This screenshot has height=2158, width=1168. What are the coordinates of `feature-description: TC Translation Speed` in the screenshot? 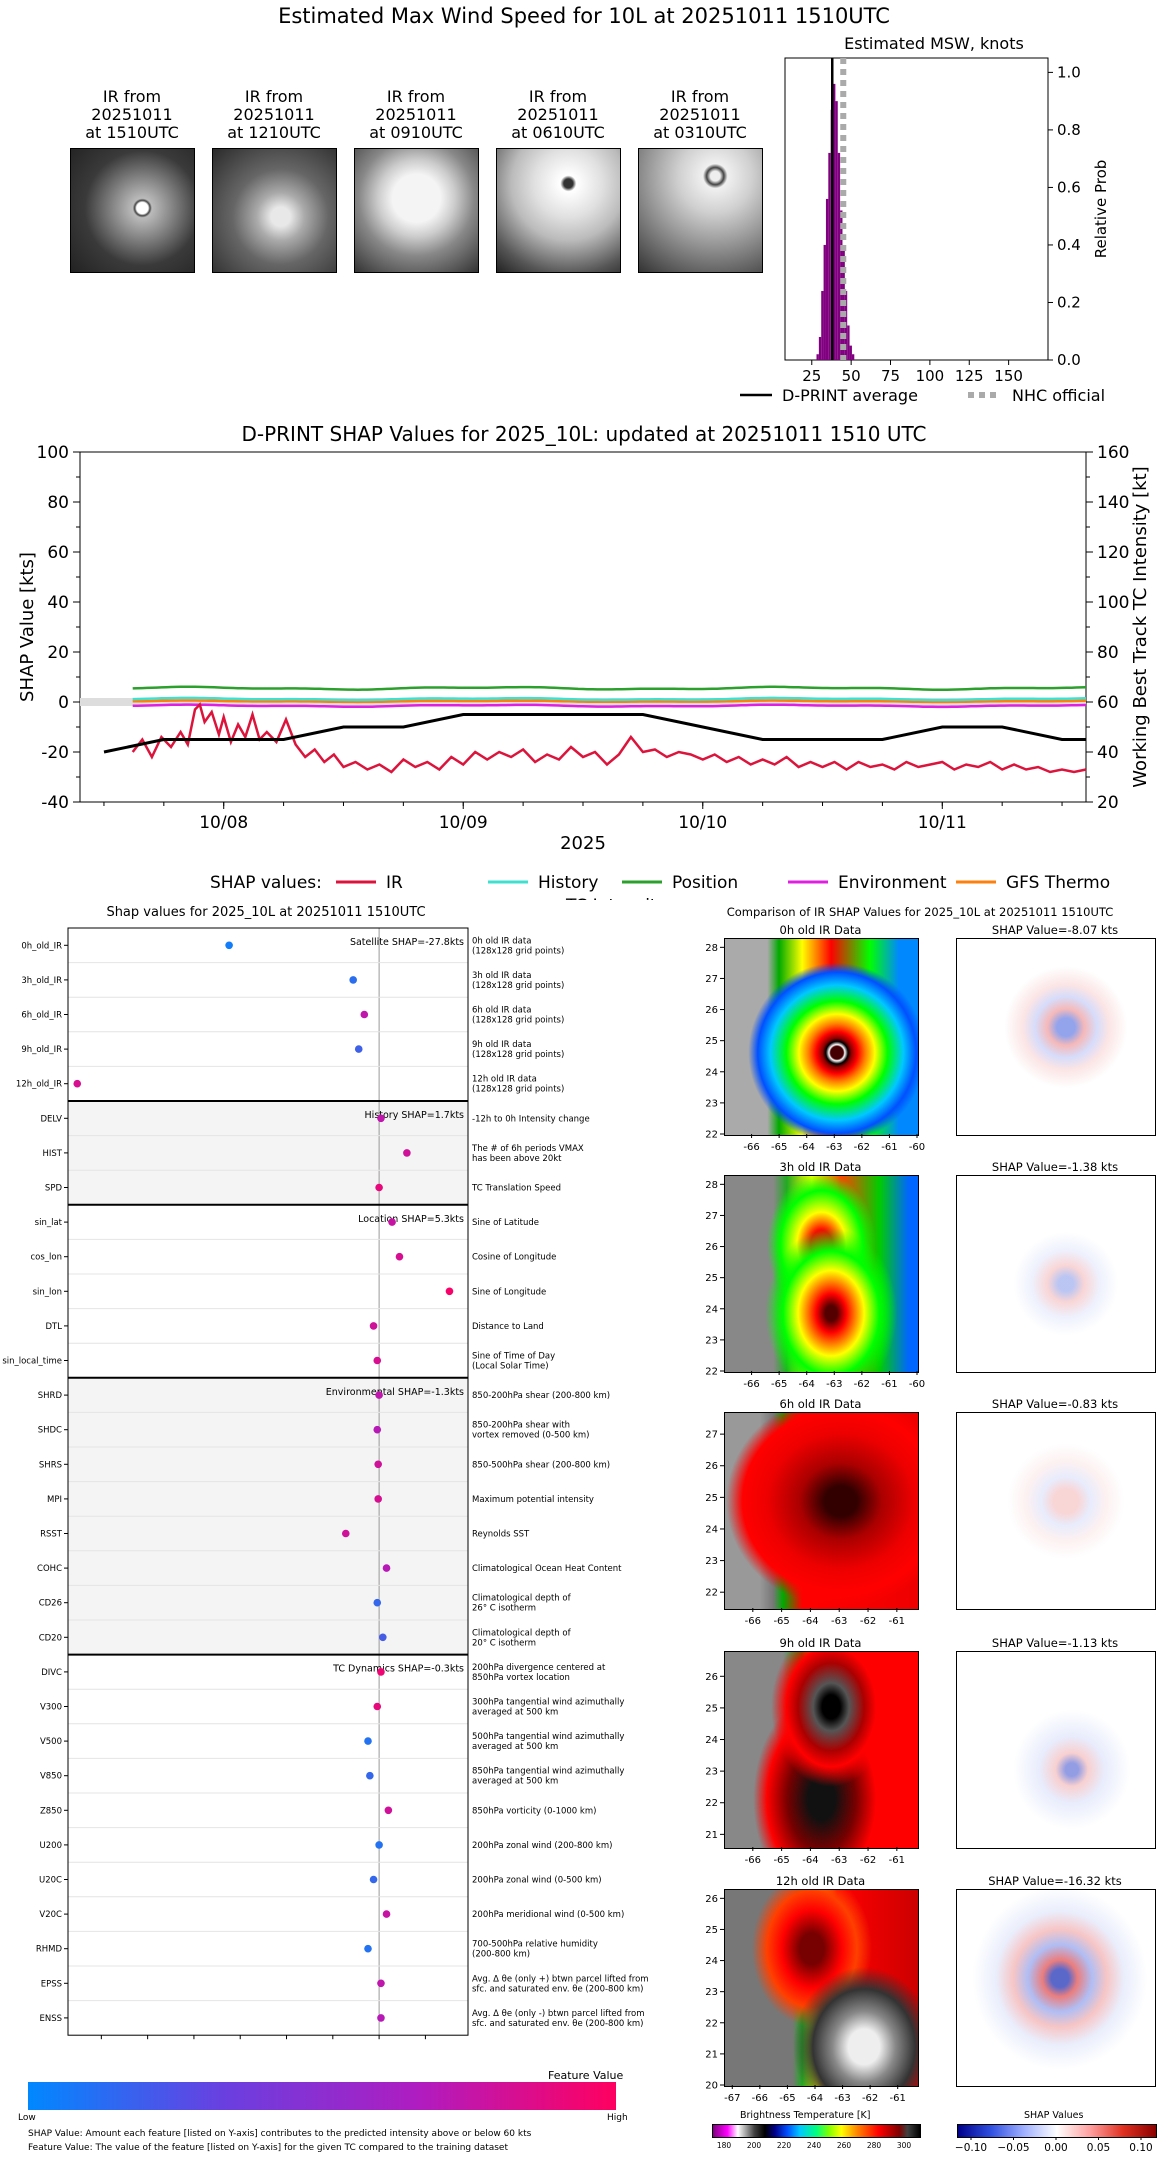 It's located at (516, 1189).